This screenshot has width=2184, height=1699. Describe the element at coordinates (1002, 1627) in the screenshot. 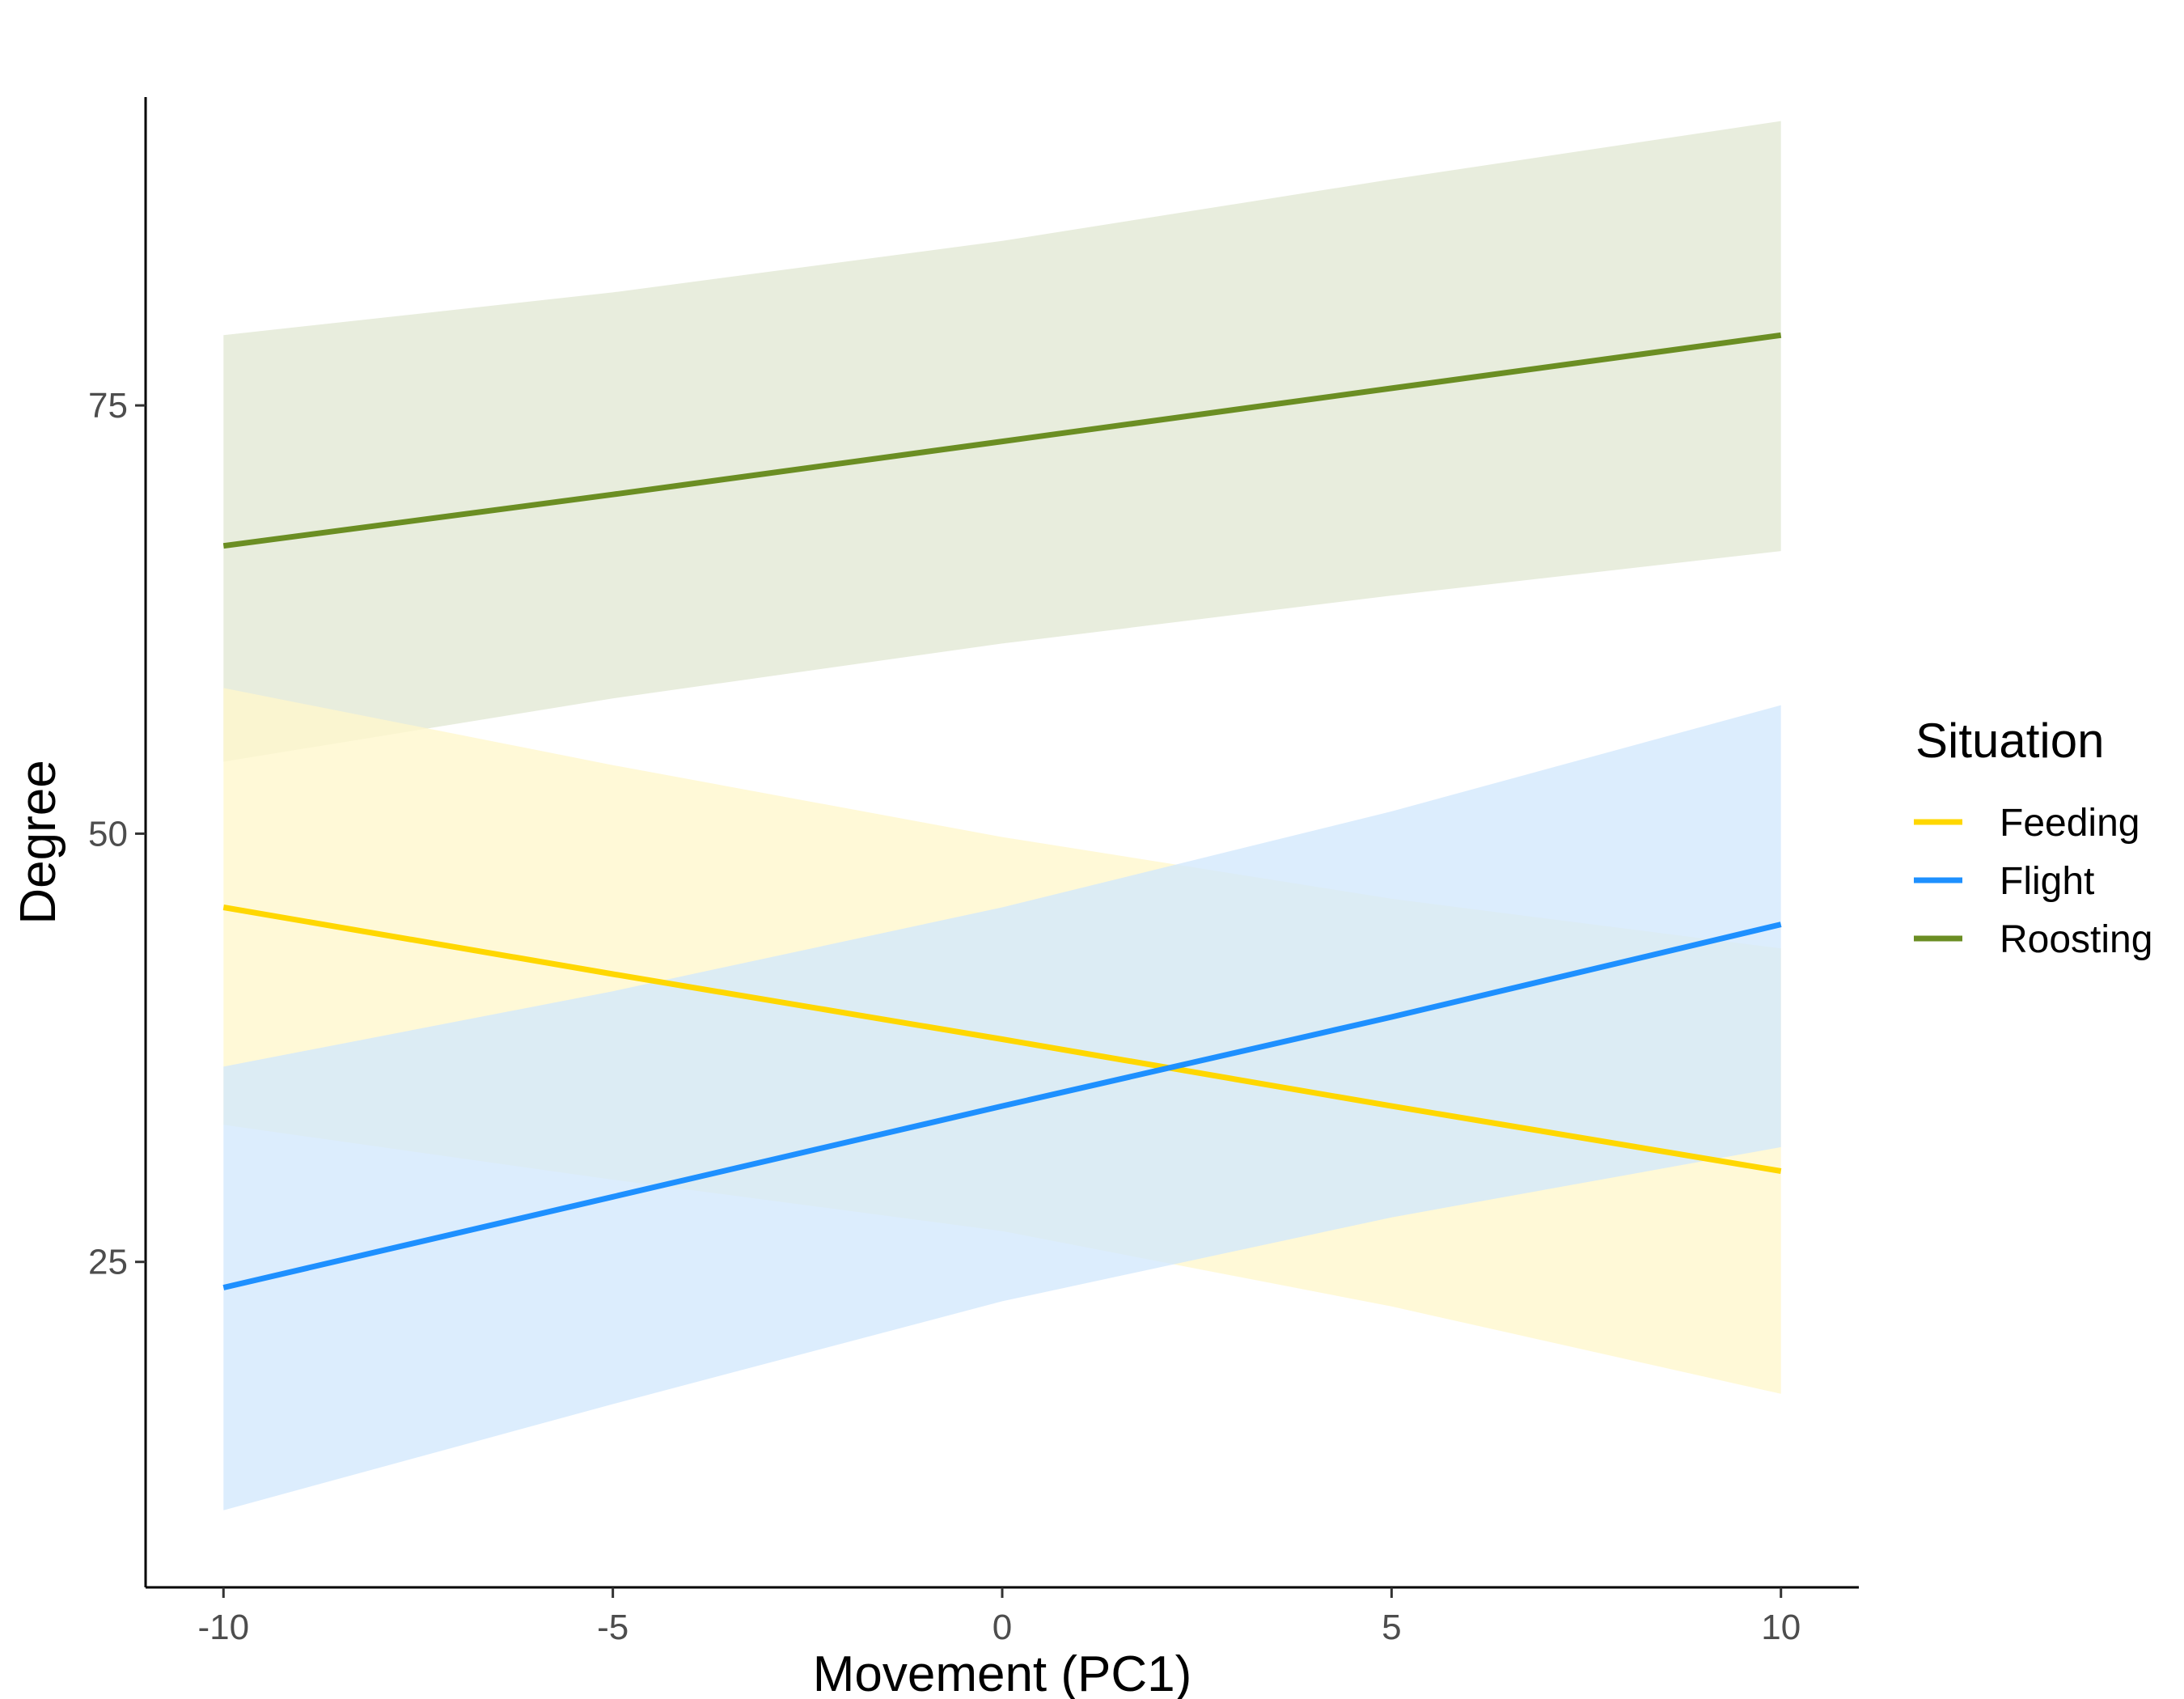

I see `x-tick-label: 0` at that location.